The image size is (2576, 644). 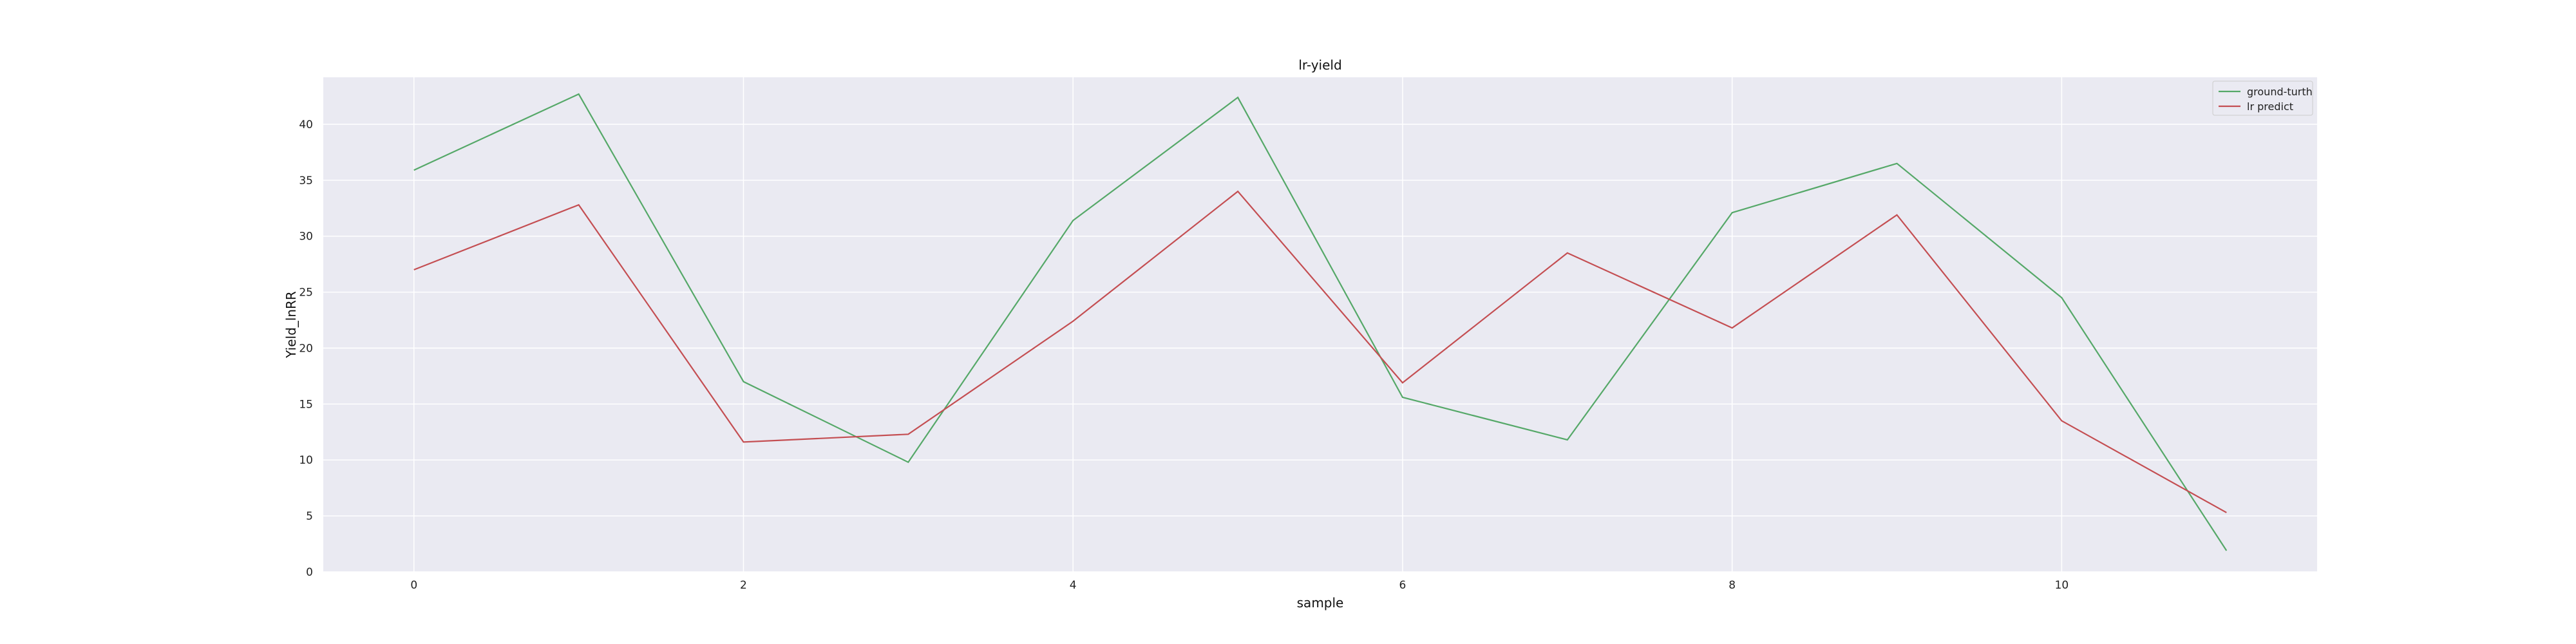 I want to click on y-tick-label: 0, so click(x=309, y=572).